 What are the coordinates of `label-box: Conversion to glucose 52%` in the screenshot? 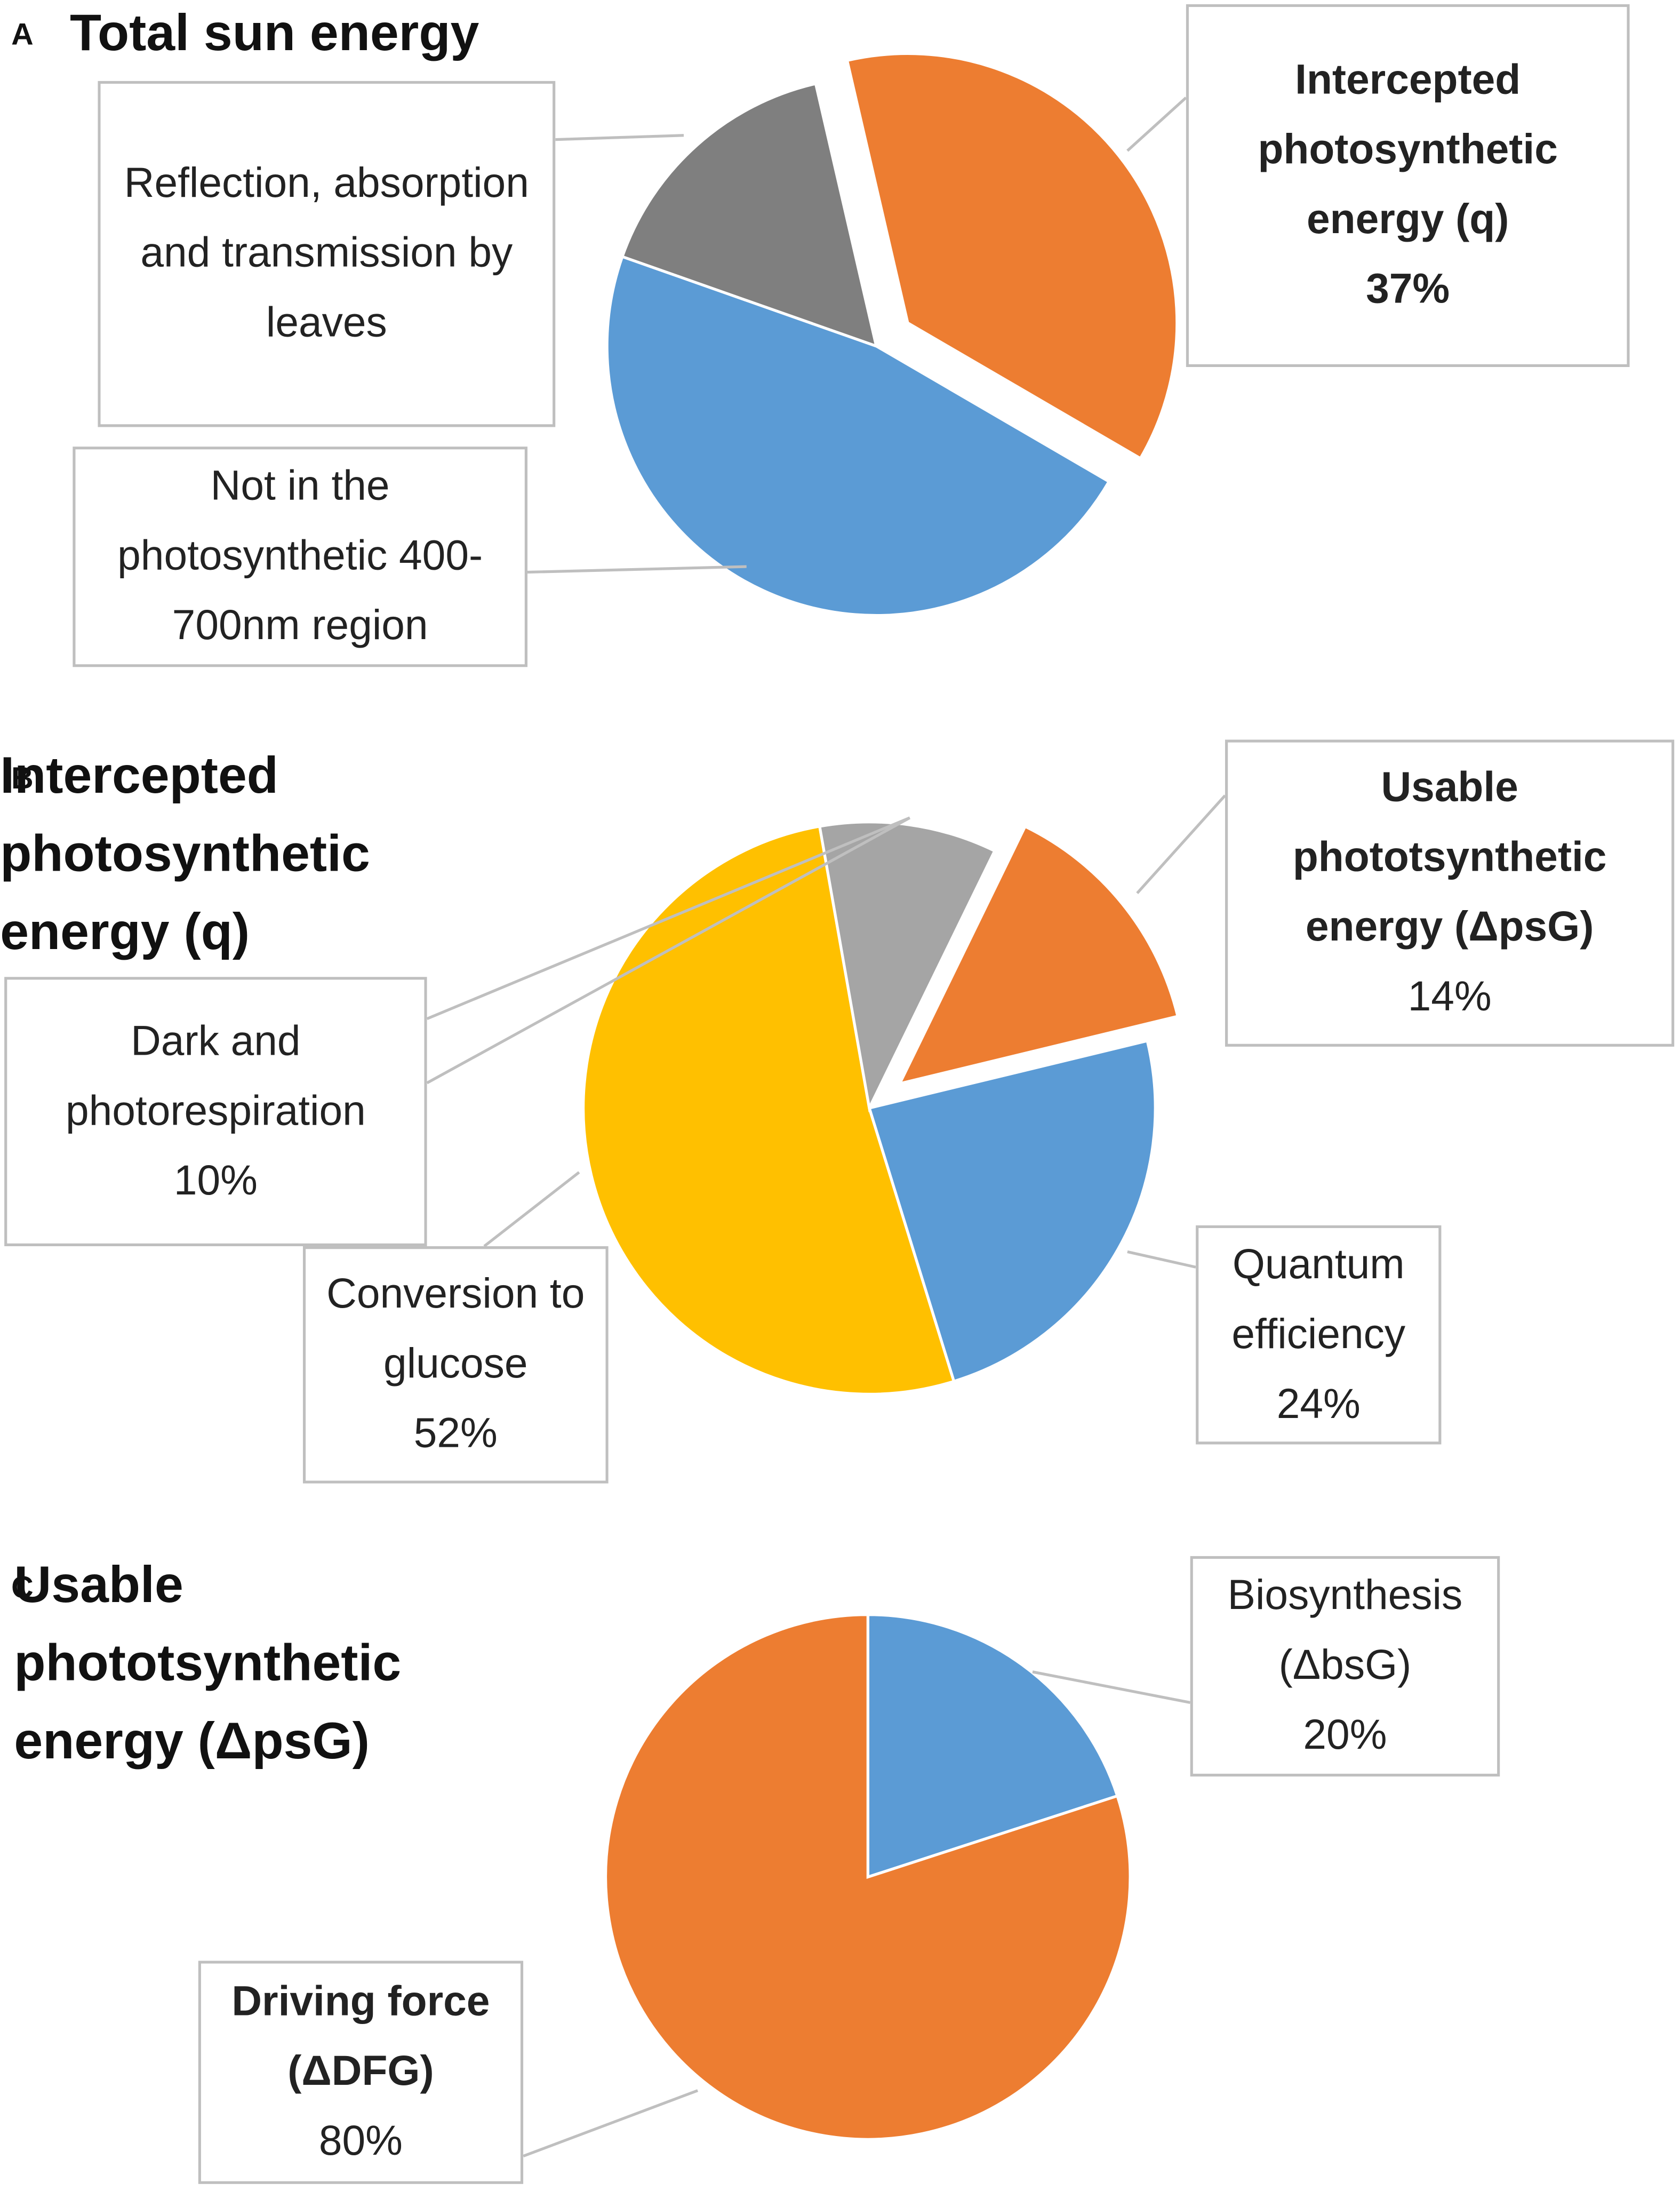 It's located at (455, 1365).